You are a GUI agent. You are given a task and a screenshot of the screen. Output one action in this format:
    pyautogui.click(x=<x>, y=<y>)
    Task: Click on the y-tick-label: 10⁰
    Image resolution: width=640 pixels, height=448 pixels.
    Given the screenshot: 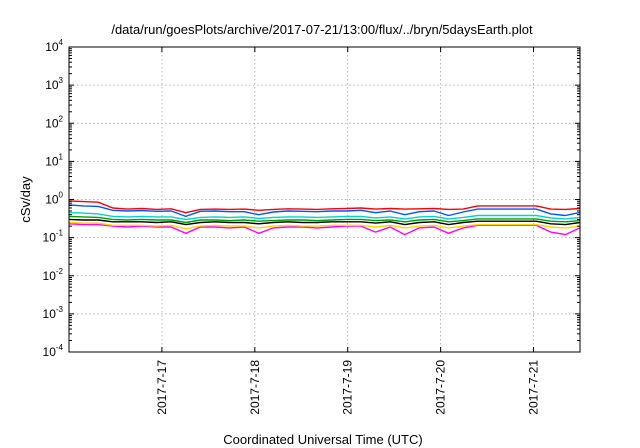 What is the action you would take?
    pyautogui.click(x=54, y=199)
    